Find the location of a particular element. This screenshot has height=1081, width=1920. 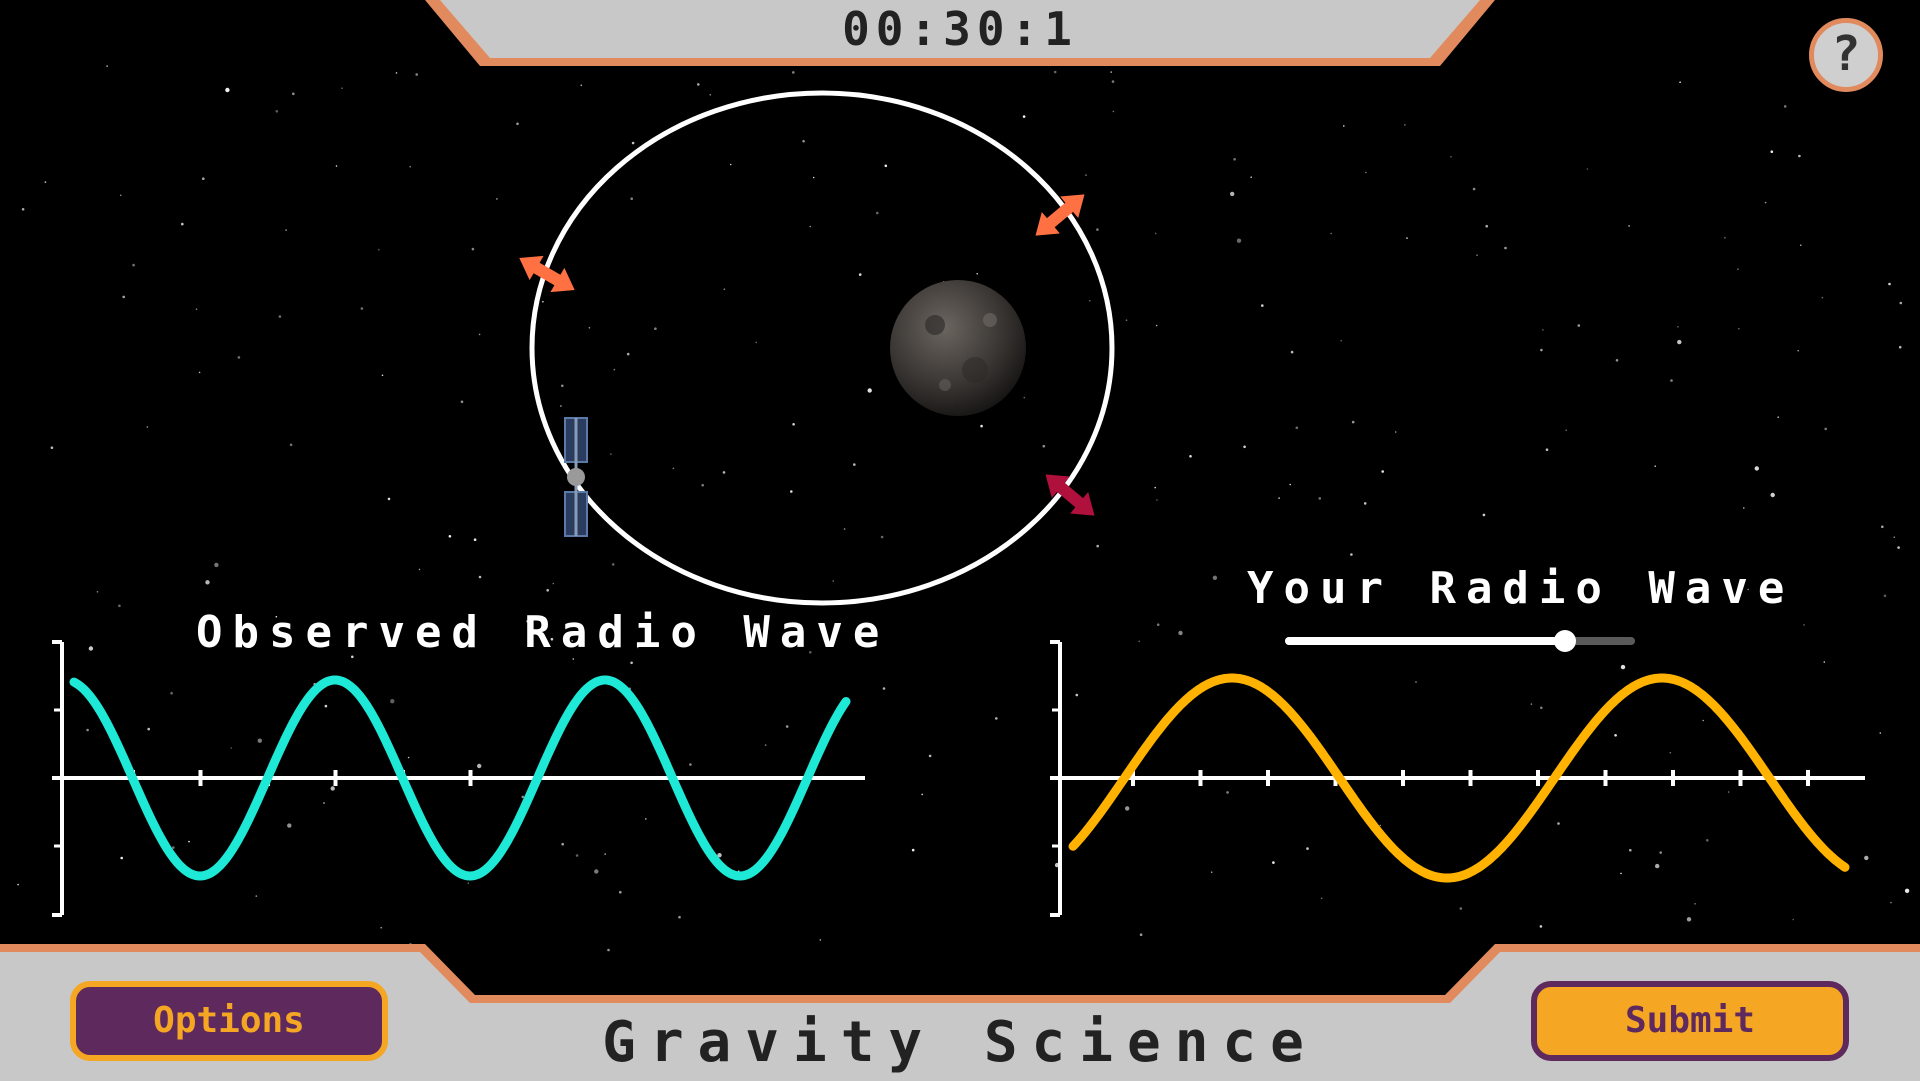

submit-button: Submit is located at coordinates (1690, 1021).